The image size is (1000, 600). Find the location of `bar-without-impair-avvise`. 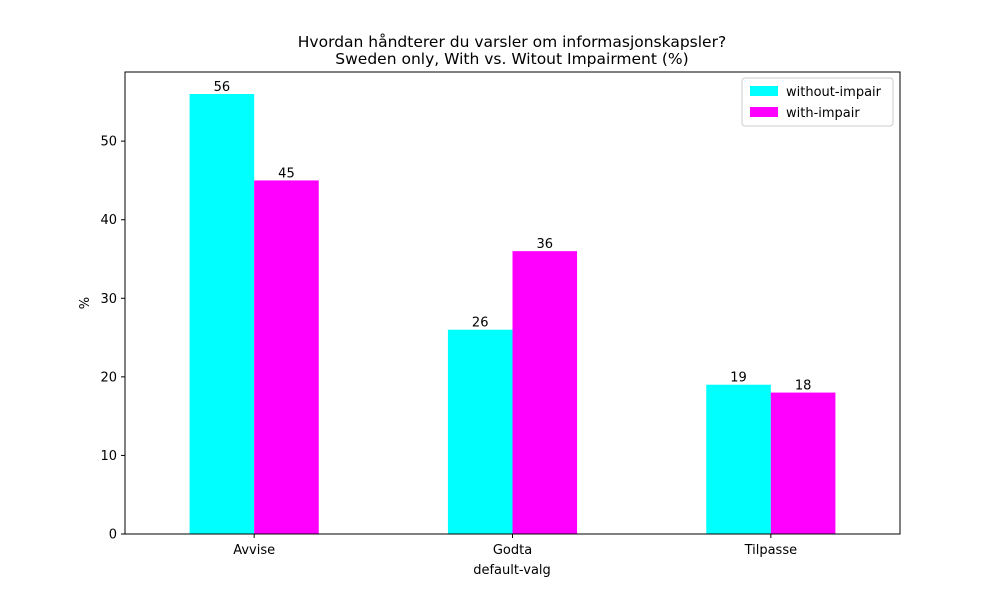

bar-without-impair-avvise is located at coordinates (222, 314).